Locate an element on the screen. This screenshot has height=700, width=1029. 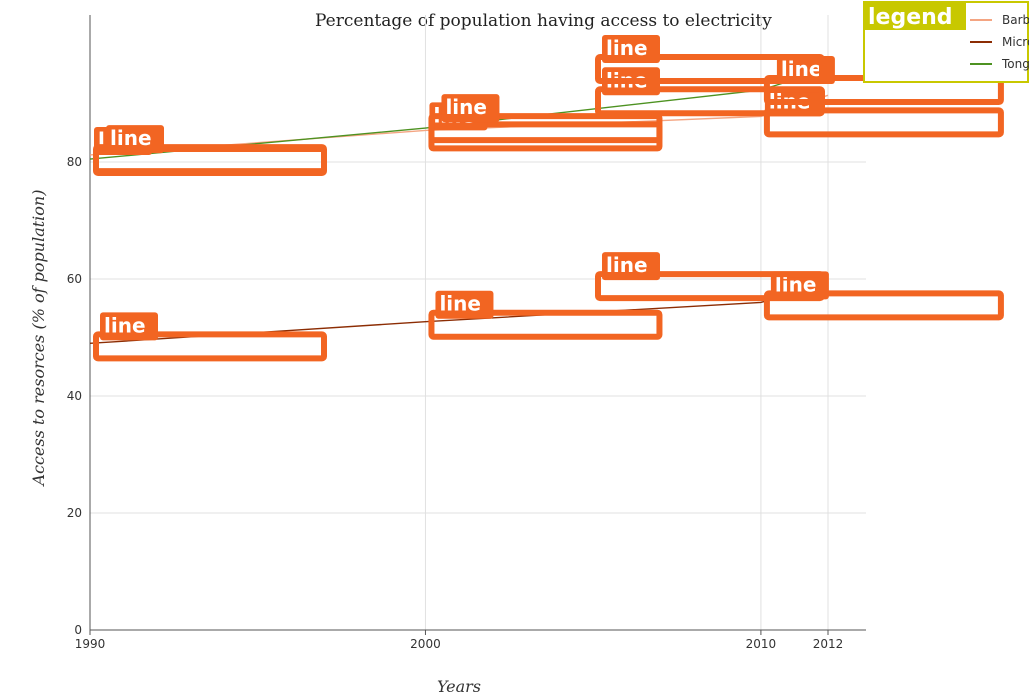
y-tick-label: 80 is located at coordinates (74, 162).